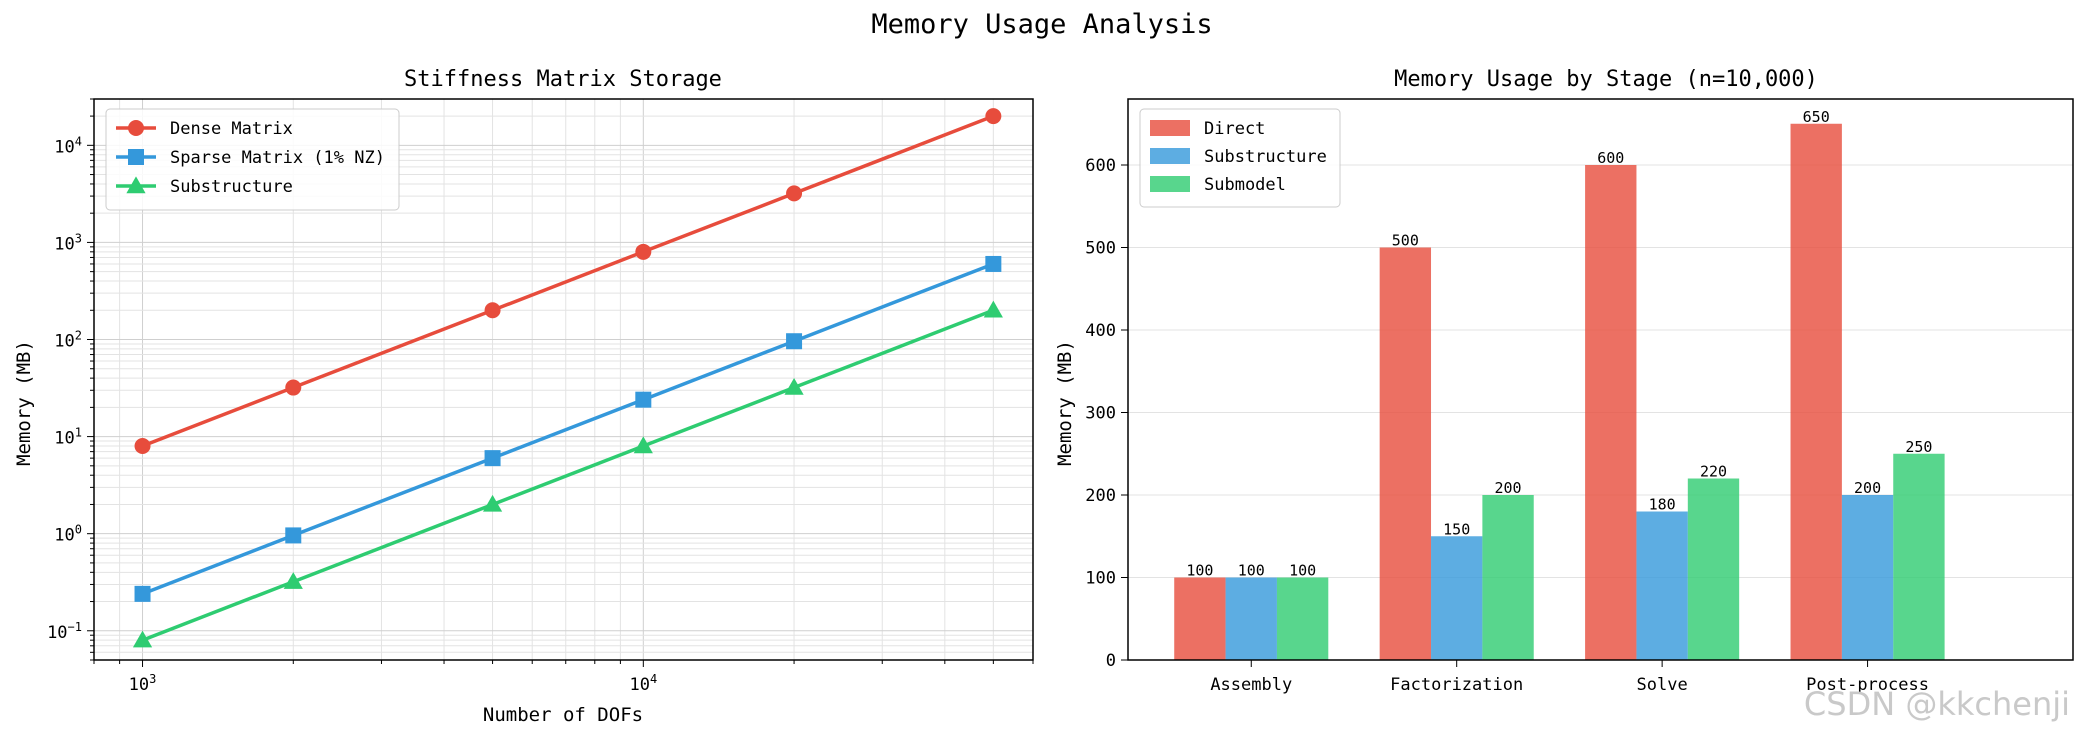 The height and width of the screenshot is (739, 2084). Describe the element at coordinates (643, 683) in the screenshot. I see `left-x-tick-label: 10⁴` at that location.